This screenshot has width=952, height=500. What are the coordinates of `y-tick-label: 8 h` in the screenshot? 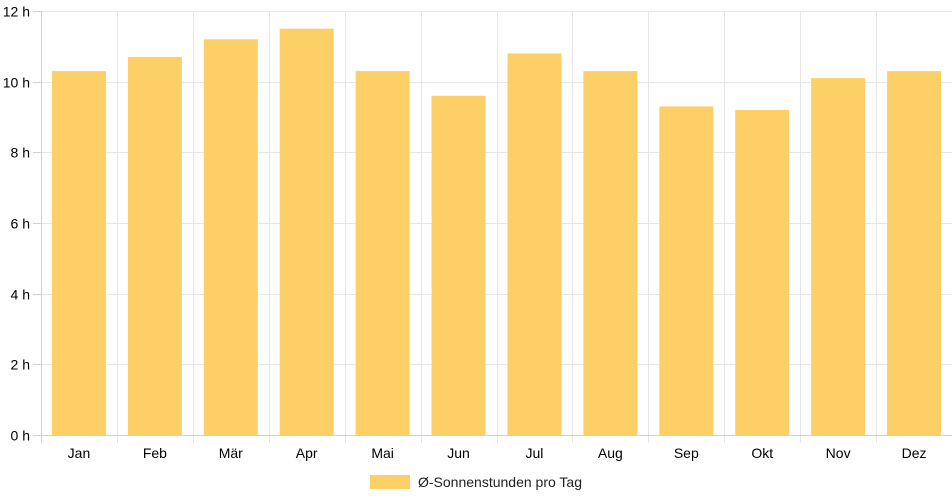 It's located at (20, 153).